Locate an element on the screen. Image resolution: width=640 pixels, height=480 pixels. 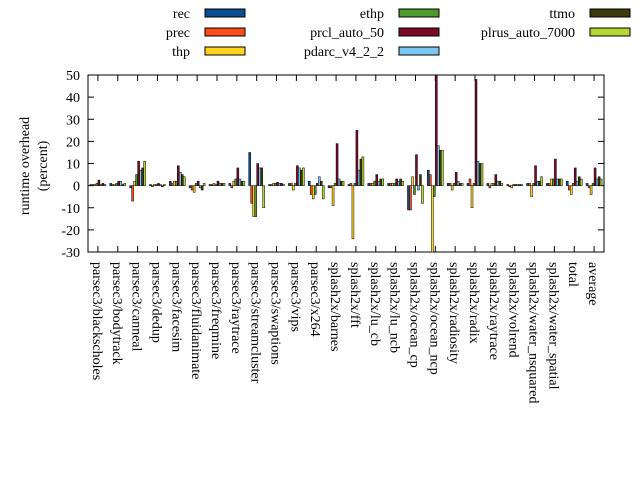
x-tick-label: splash2x/ocean_cp is located at coordinates (413, 315).